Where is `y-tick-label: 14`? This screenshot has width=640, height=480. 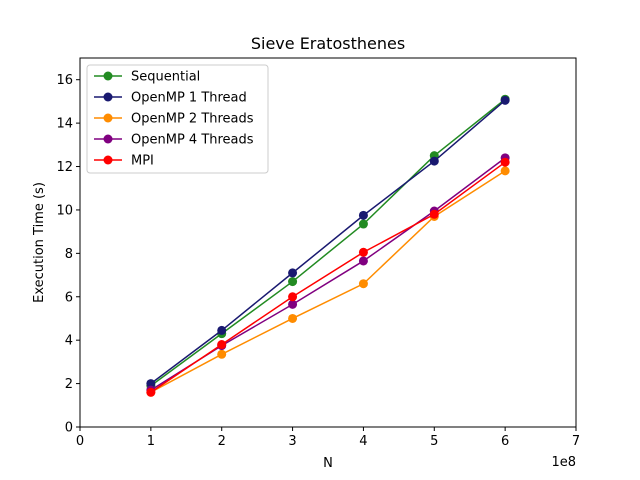
y-tick-label: 14 is located at coordinates (64, 124).